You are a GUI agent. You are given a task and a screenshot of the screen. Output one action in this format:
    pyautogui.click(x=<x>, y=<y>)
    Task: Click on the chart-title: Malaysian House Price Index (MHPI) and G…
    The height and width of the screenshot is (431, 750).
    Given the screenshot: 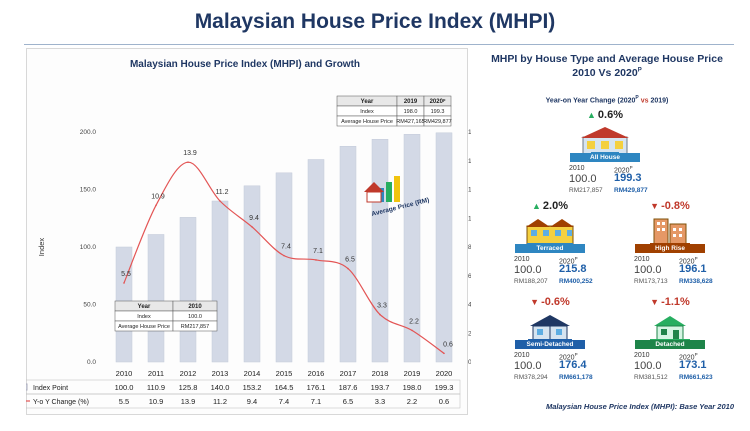 What is the action you would take?
    pyautogui.click(x=245, y=64)
    